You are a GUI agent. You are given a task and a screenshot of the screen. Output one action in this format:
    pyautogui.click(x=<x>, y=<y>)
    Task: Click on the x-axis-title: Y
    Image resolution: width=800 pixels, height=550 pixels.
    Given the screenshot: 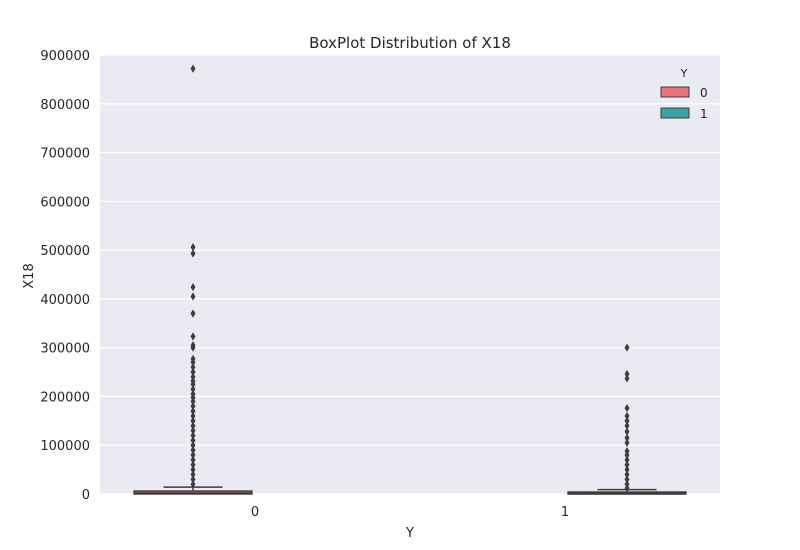 What is the action you would take?
    pyautogui.click(x=409, y=533)
    